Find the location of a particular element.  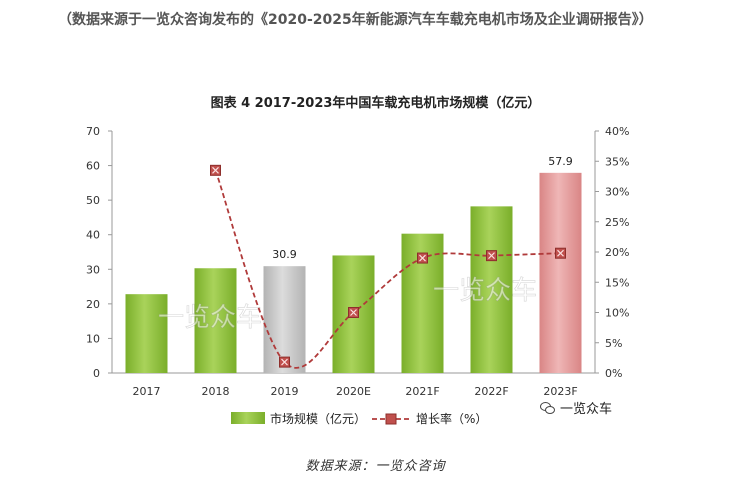

bar-2019 is located at coordinates (284, 319).